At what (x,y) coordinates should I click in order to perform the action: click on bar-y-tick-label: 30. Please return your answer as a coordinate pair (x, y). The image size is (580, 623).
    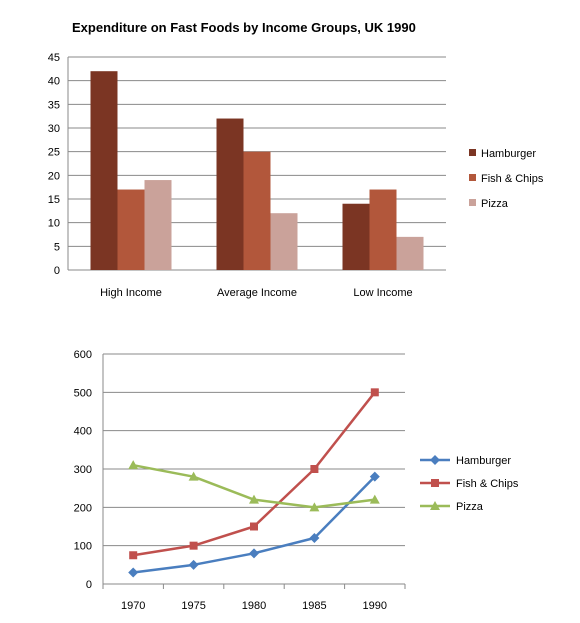
    Looking at the image, I should click on (54, 129).